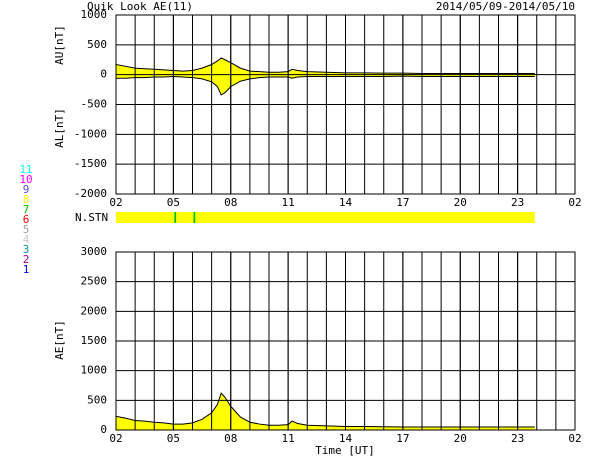 The width and height of the screenshot is (590, 460). What do you see at coordinates (505, 6) in the screenshot?
I see `chart-subtitle: 2014/05/09-2014/05/10` at bounding box center [505, 6].